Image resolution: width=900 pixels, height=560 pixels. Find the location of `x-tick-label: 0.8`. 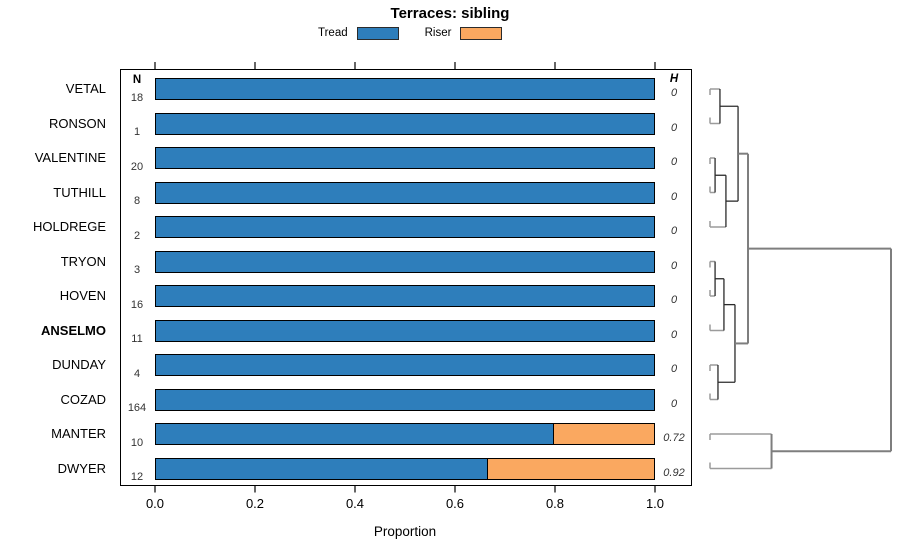

x-tick-label: 0.8 is located at coordinates (555, 503).